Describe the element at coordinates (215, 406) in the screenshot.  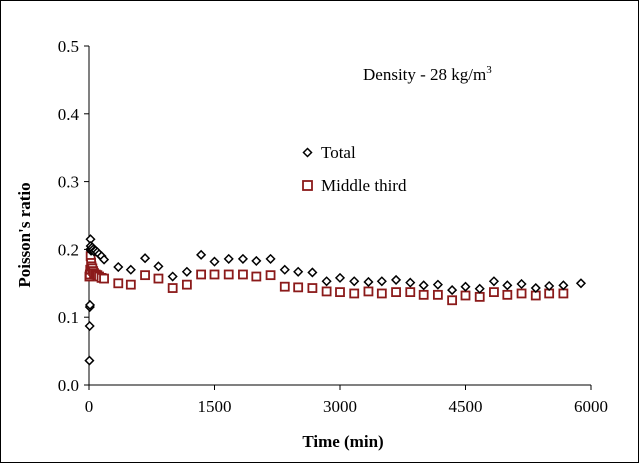
I see `x-tick-label: 1500` at that location.